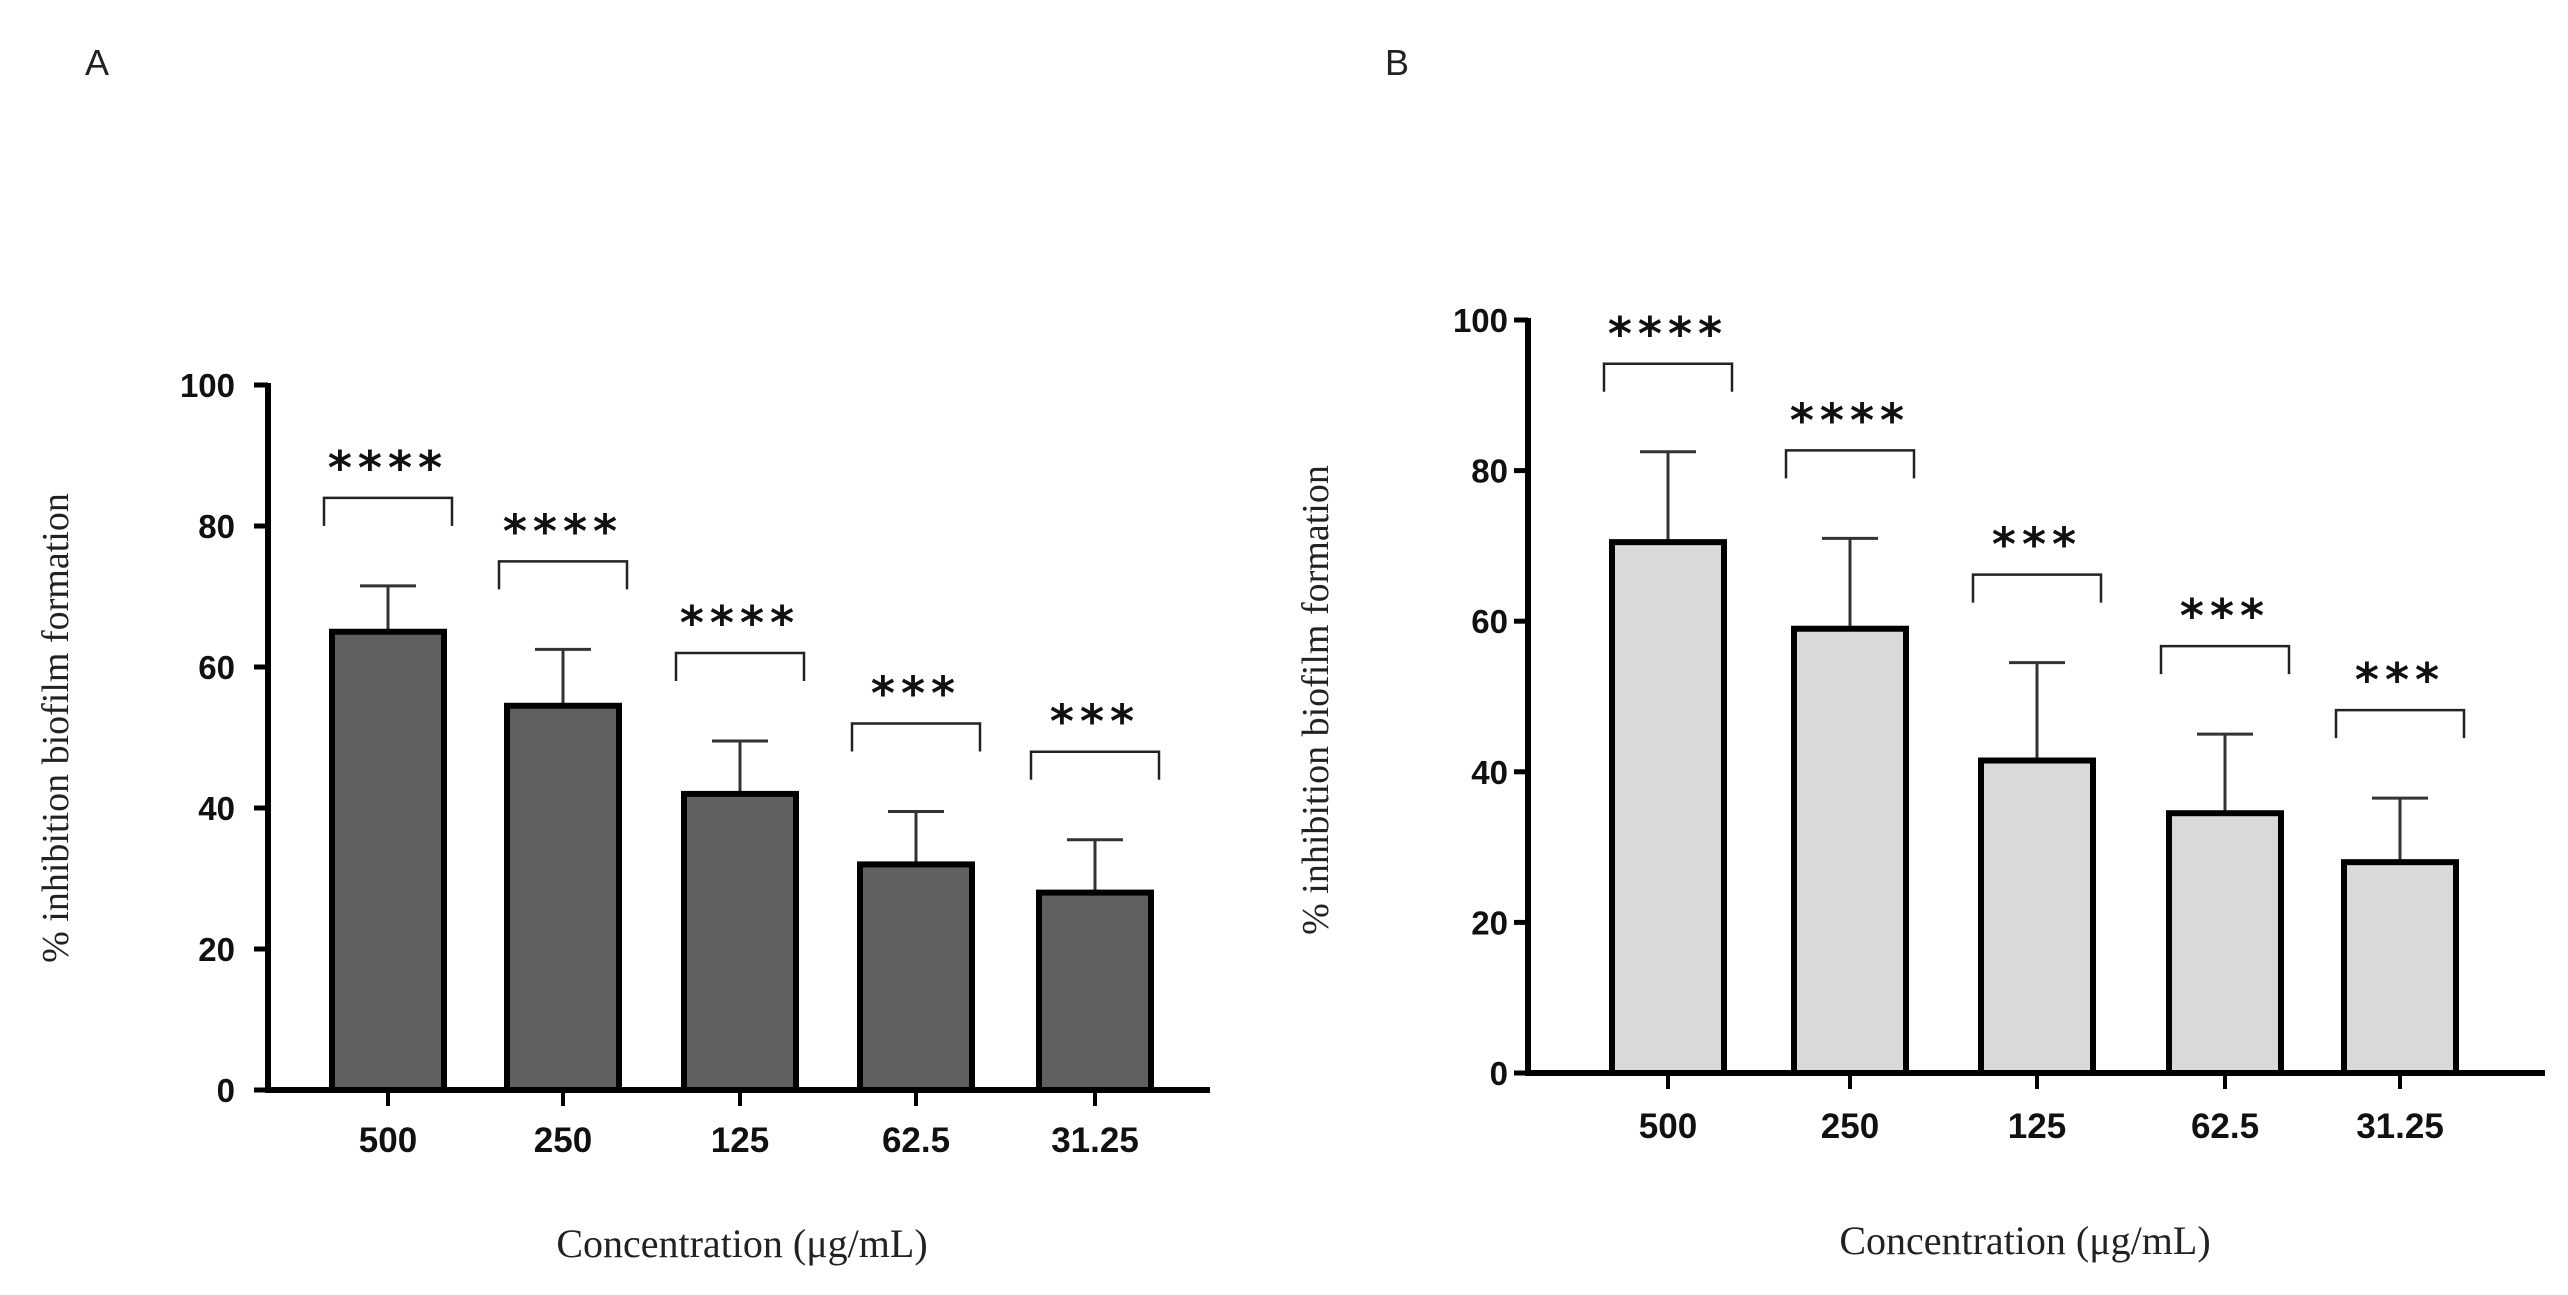 The image size is (2568, 1295). What do you see at coordinates (1668, 1126) in the screenshot?
I see `panel-b-x-tick-label: 500` at bounding box center [1668, 1126].